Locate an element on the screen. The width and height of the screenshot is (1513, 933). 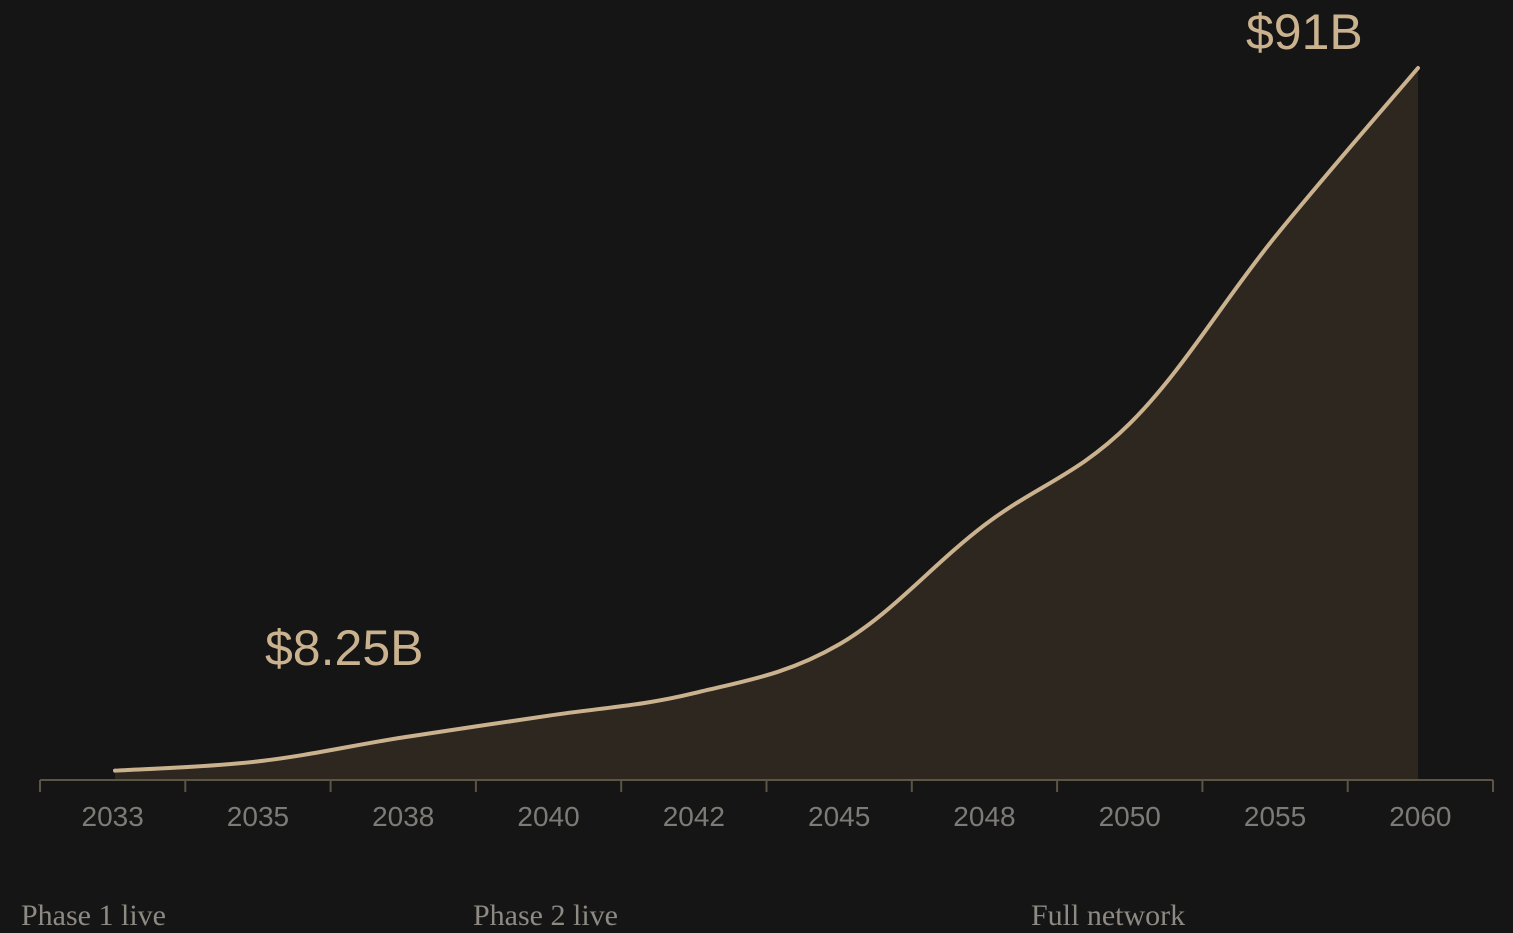
full-network-label: Full network is located at coordinates (1108, 915).